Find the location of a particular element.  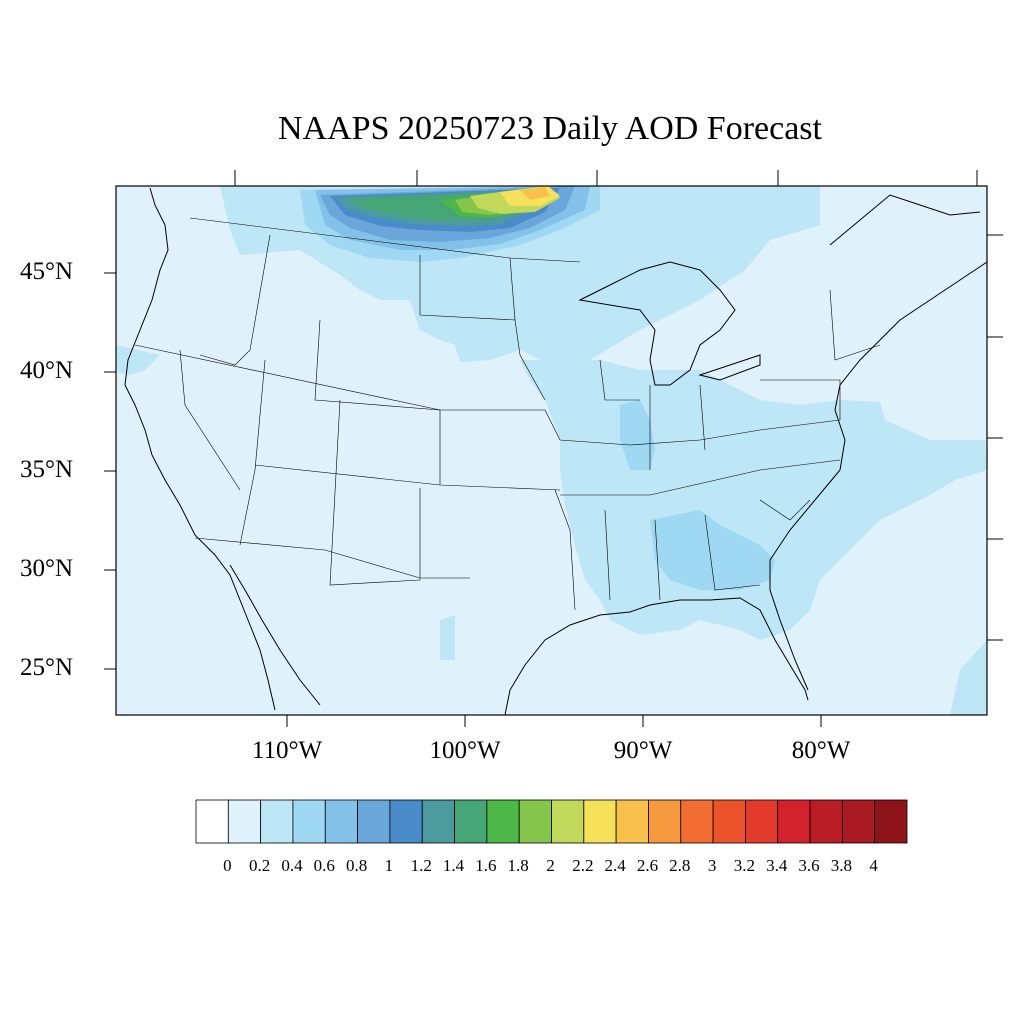

colorbar-tick-label: 1.4 is located at coordinates (453, 865).